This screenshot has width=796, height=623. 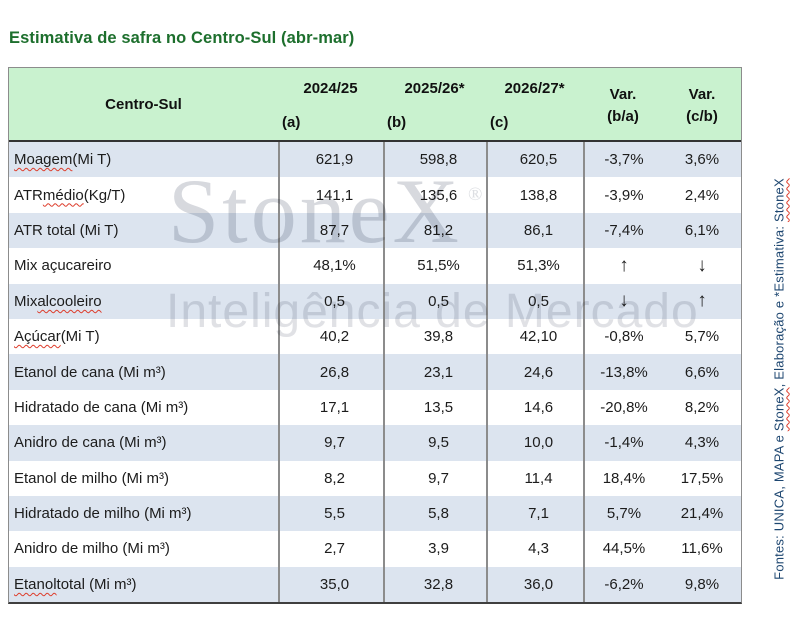 I want to click on value-2024-25: 8,2, so click(x=330, y=478).